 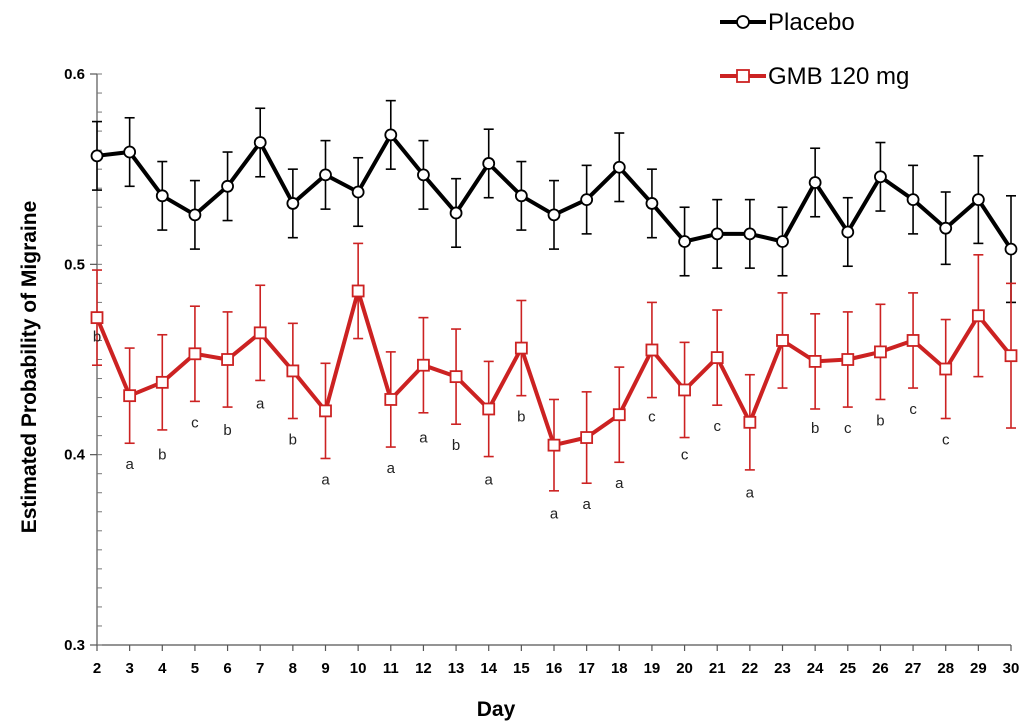 What do you see at coordinates (496, 709) in the screenshot?
I see `x-axis-title: Day` at bounding box center [496, 709].